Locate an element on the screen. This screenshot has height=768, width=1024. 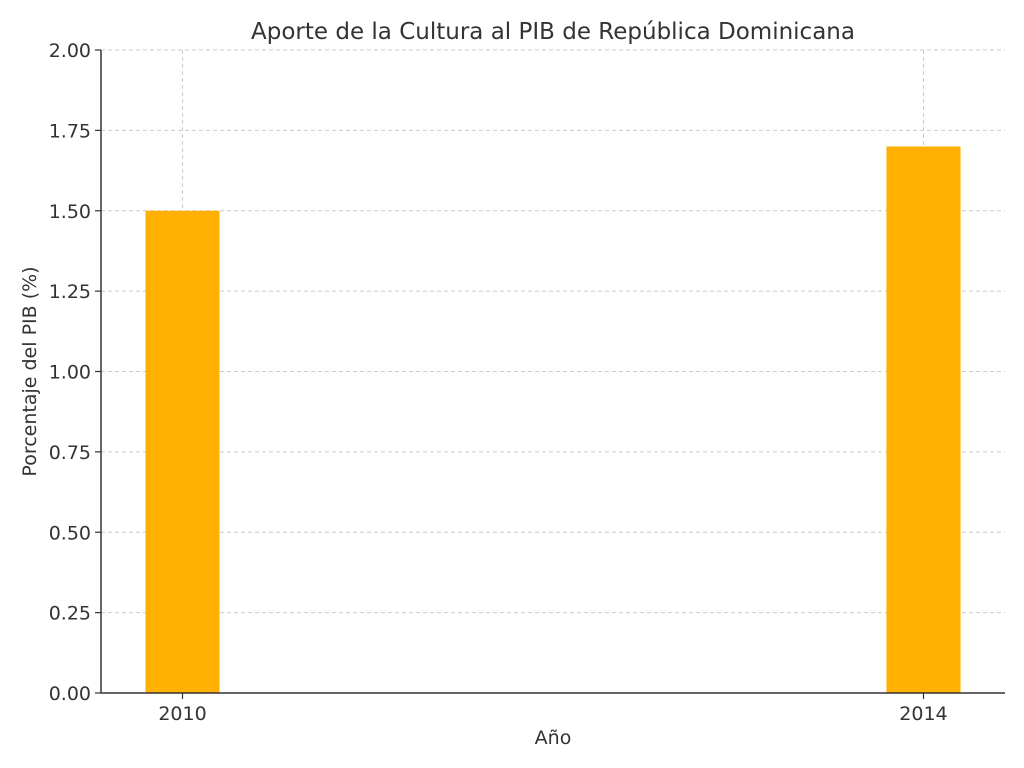
y-tick-label: 2.00 is located at coordinates (70, 51).